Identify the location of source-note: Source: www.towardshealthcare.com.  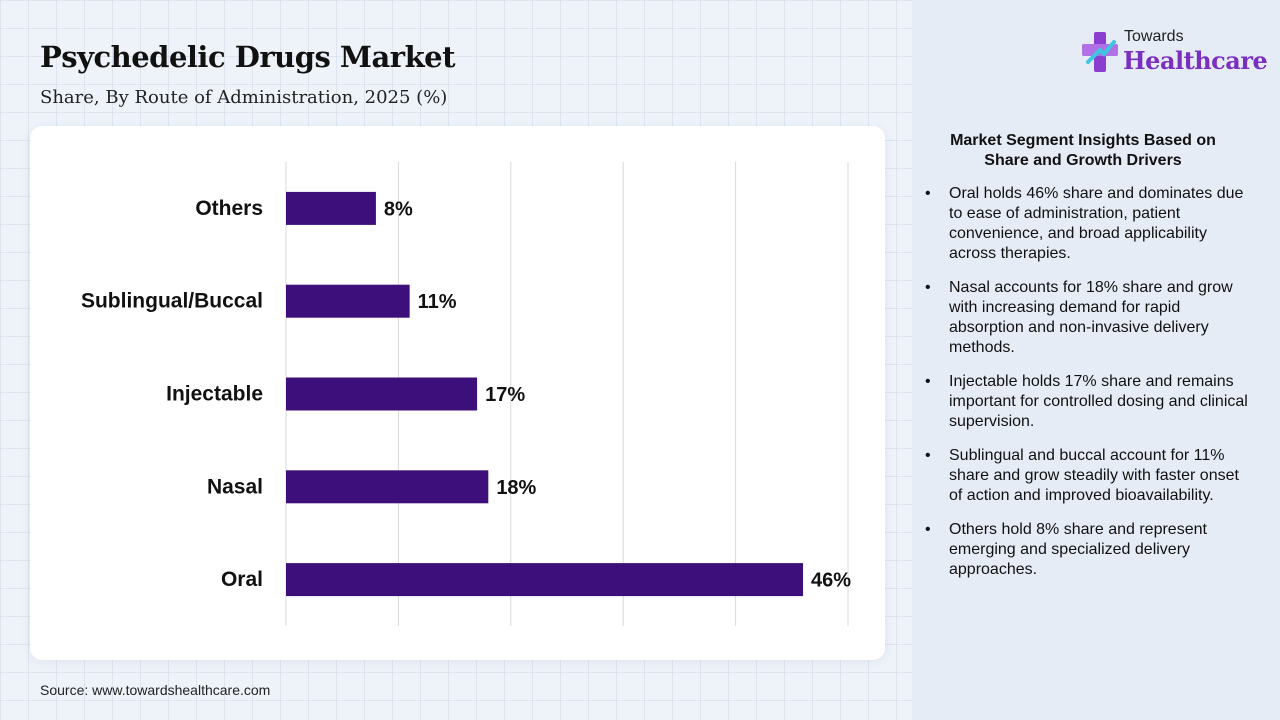
(155, 690).